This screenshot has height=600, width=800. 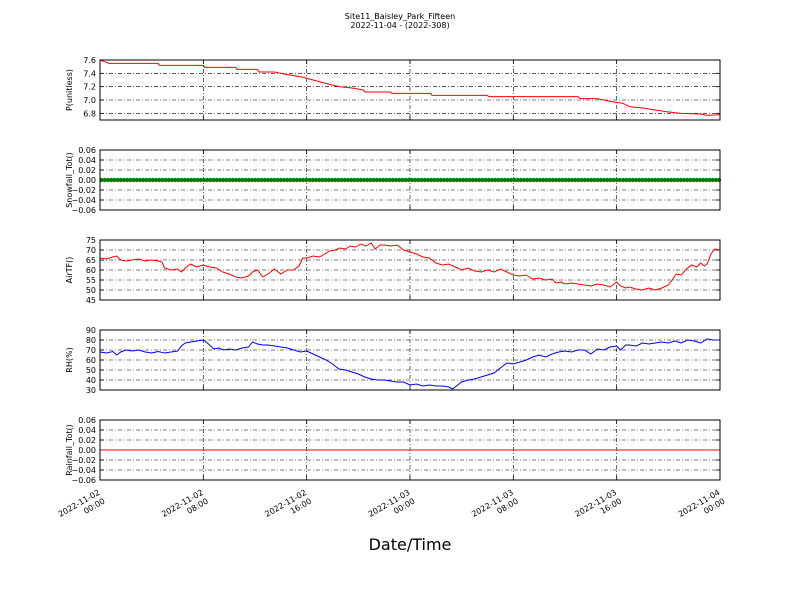 I want to click on y-tick-label: 90, so click(x=91, y=330).